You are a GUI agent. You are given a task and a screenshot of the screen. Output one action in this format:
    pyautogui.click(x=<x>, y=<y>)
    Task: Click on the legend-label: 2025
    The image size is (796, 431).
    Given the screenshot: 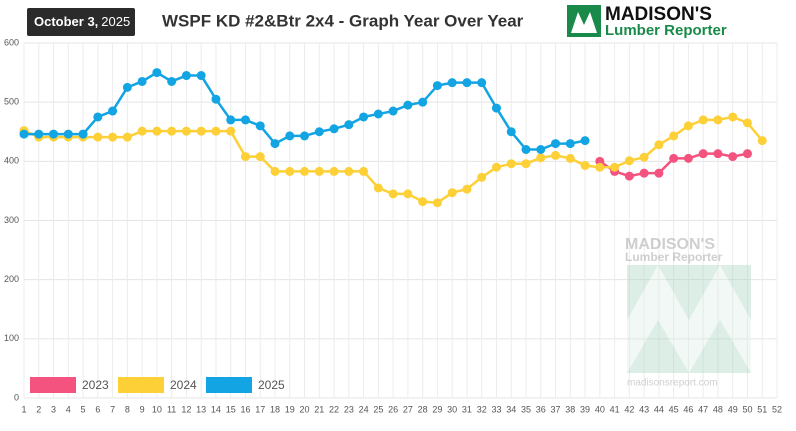 What is the action you would take?
    pyautogui.click(x=271, y=385)
    